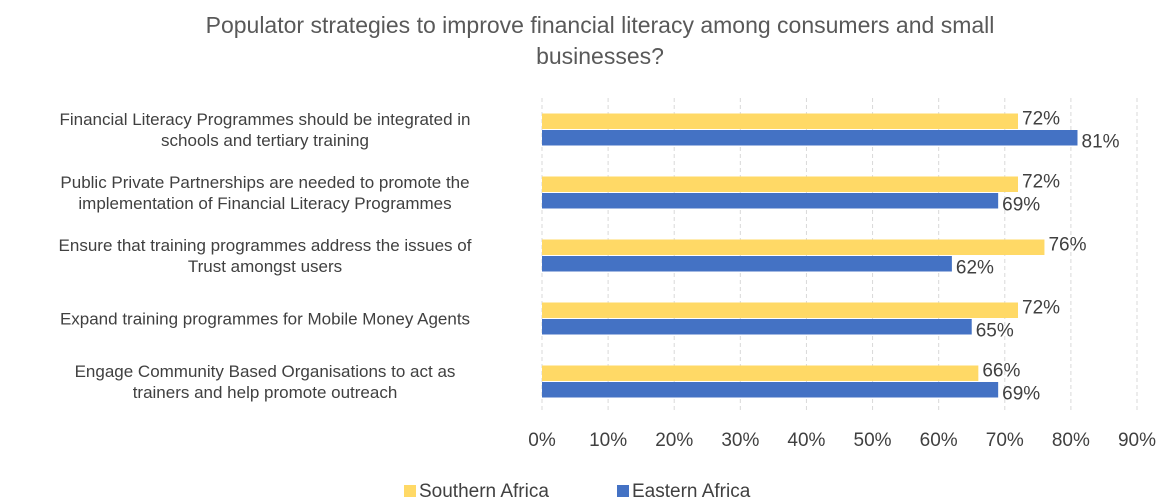  I want to click on x-tick-labels: 0% 10% 20% 30% 40% 50% 60% 70% 80% 90%, so click(842, 440).